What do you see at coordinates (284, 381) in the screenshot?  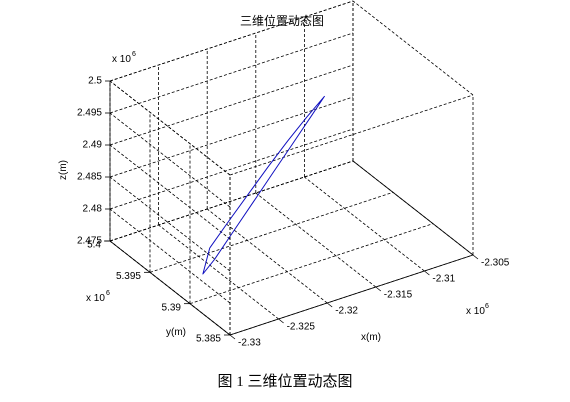 I see `figure-caption: 图 1 三维位置动态图` at bounding box center [284, 381].